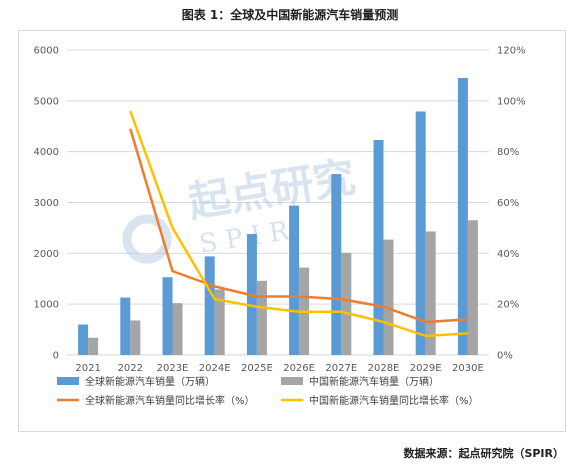 Image resolution: width=580 pixels, height=467 pixels. Describe the element at coordinates (508, 152) in the screenshot. I see `y-right-tick-label: 80%` at that location.